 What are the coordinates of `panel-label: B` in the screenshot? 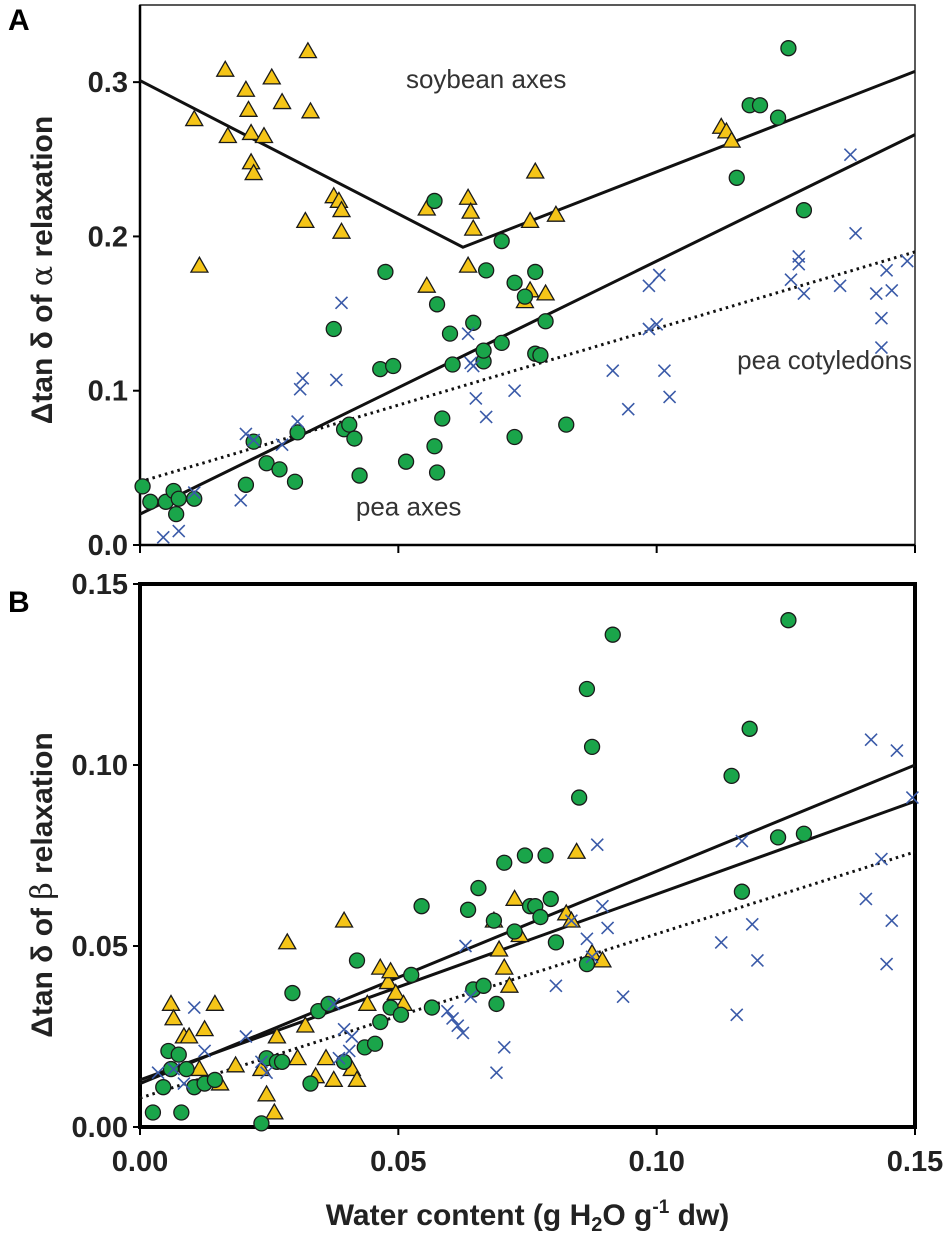 It's located at (19, 602).